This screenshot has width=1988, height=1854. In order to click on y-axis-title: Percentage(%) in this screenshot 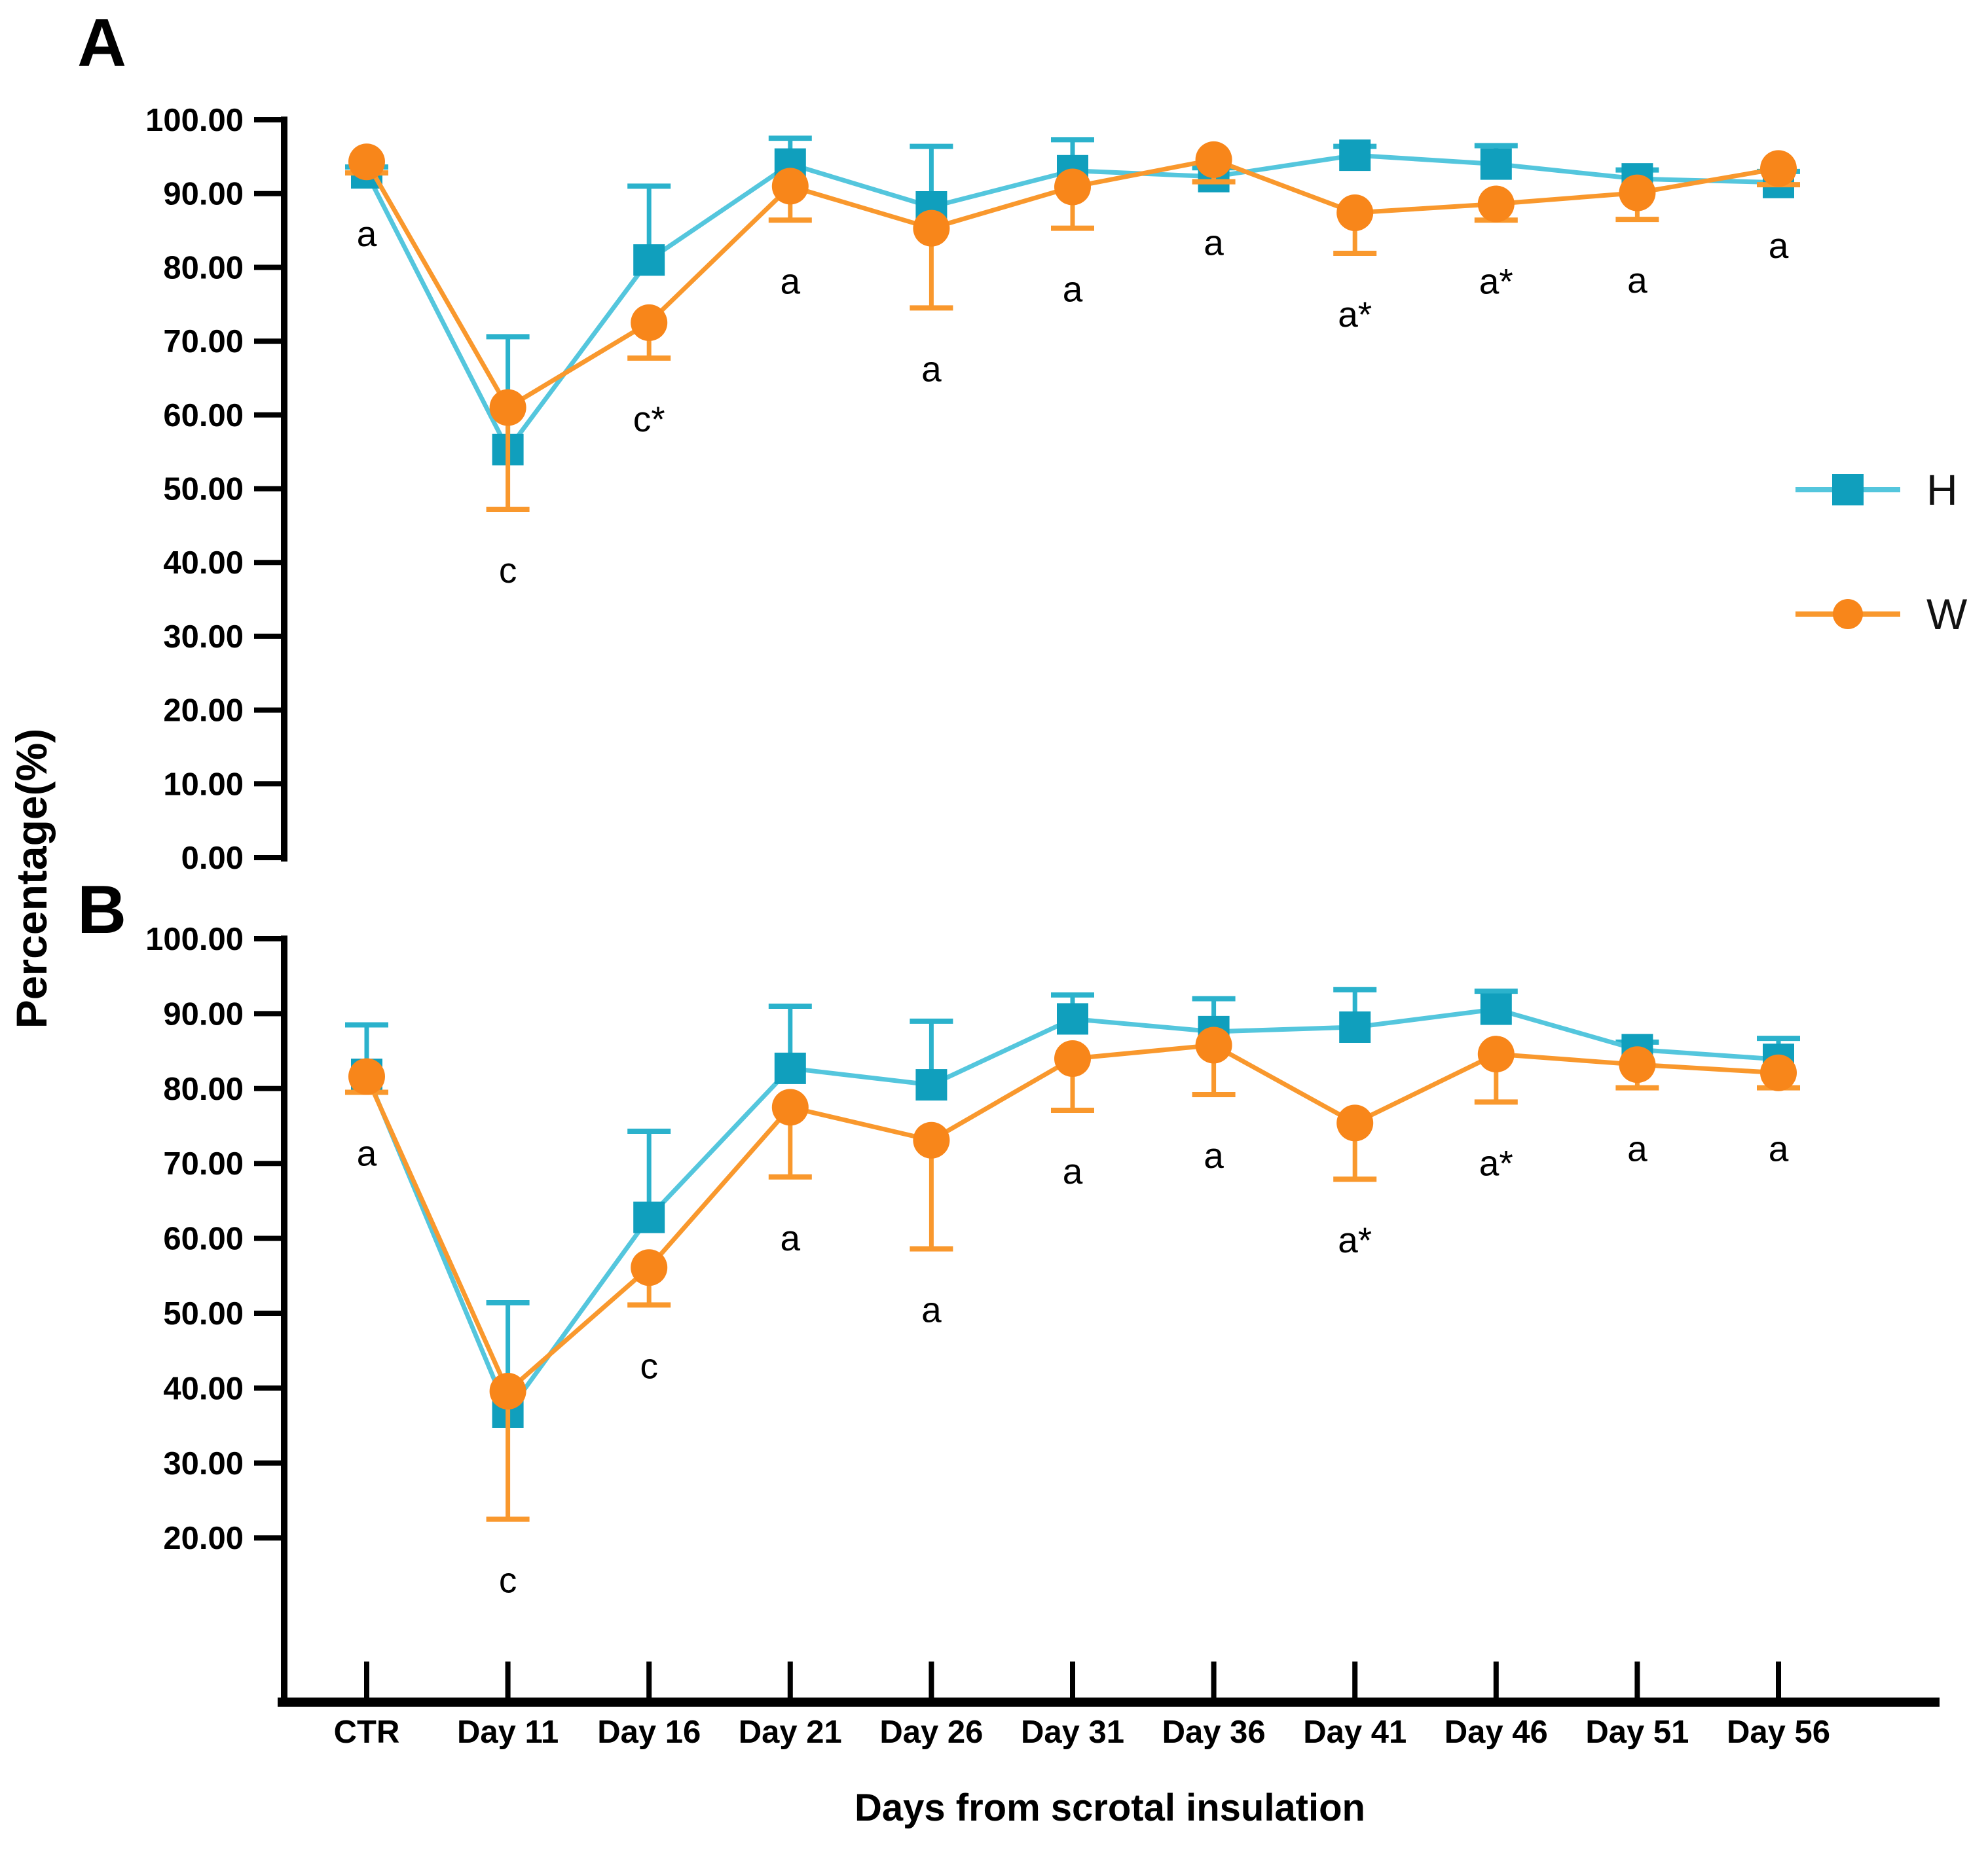, I will do `click(31, 878)`.